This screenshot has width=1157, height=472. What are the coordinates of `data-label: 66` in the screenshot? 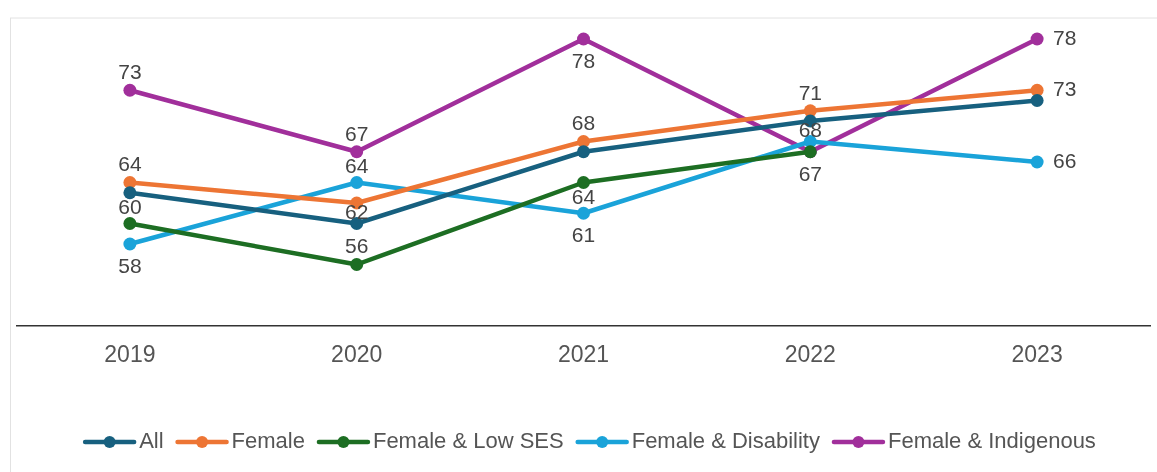 It's located at (1065, 160).